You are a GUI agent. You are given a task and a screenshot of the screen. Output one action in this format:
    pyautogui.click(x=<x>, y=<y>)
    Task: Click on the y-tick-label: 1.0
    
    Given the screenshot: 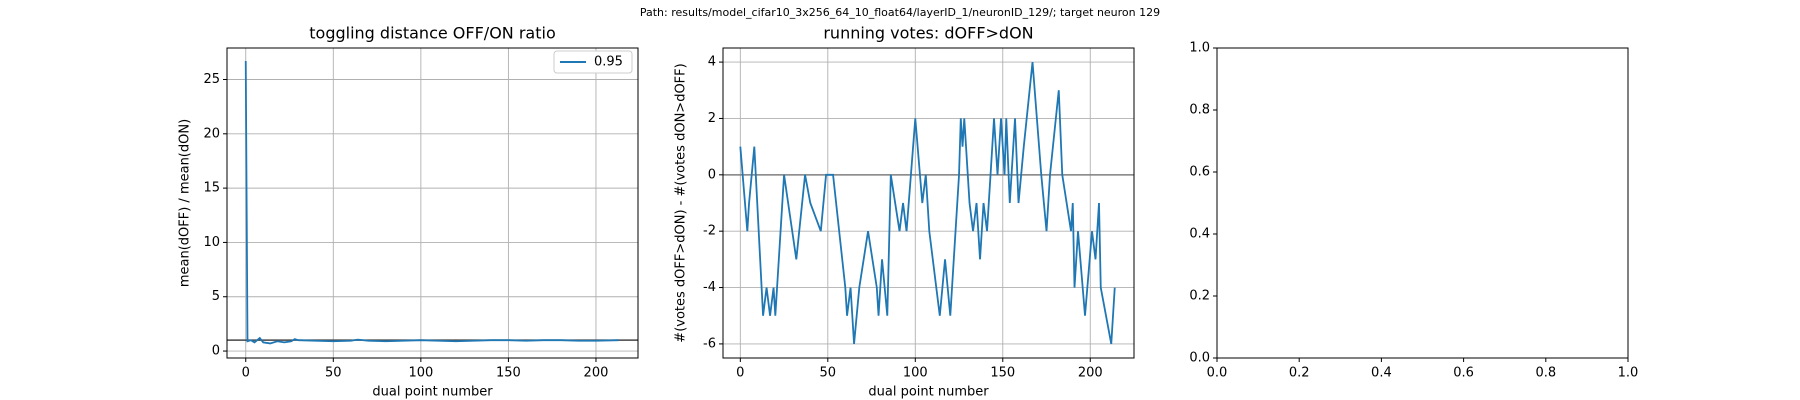 What is the action you would take?
    pyautogui.click(x=1199, y=48)
    